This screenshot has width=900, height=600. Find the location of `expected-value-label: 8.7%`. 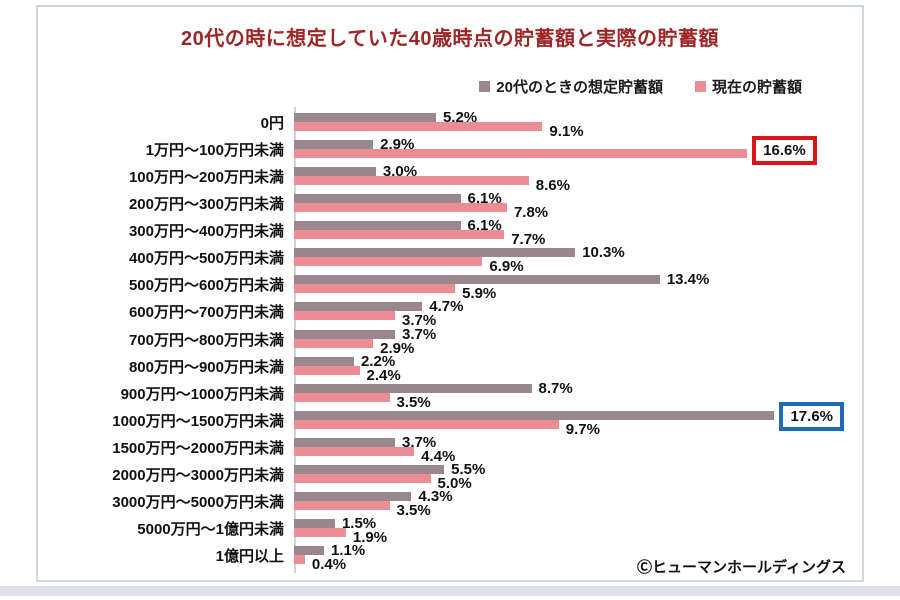

expected-value-label: 8.7% is located at coordinates (555, 388).